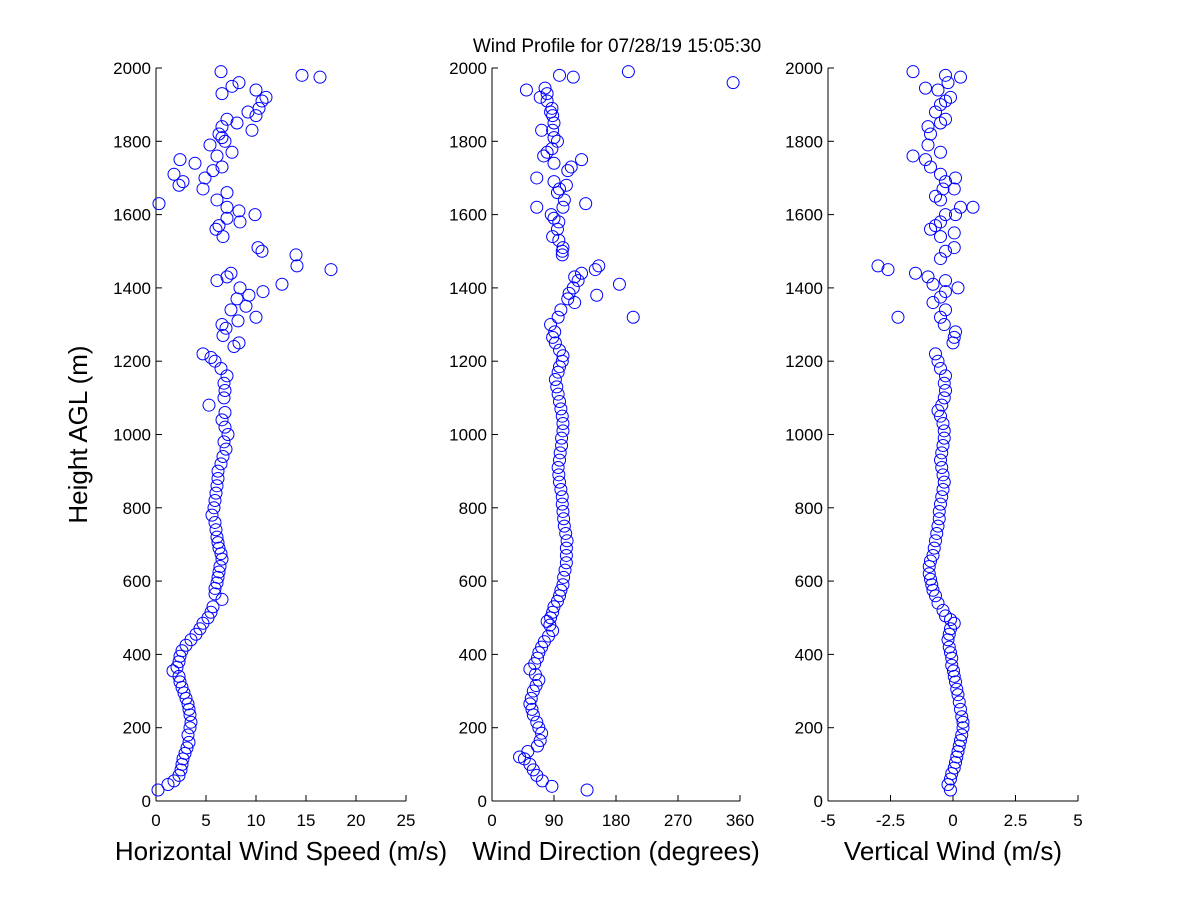 This screenshot has width=1200, height=900. I want to click on speed-points, so click(244, 431).